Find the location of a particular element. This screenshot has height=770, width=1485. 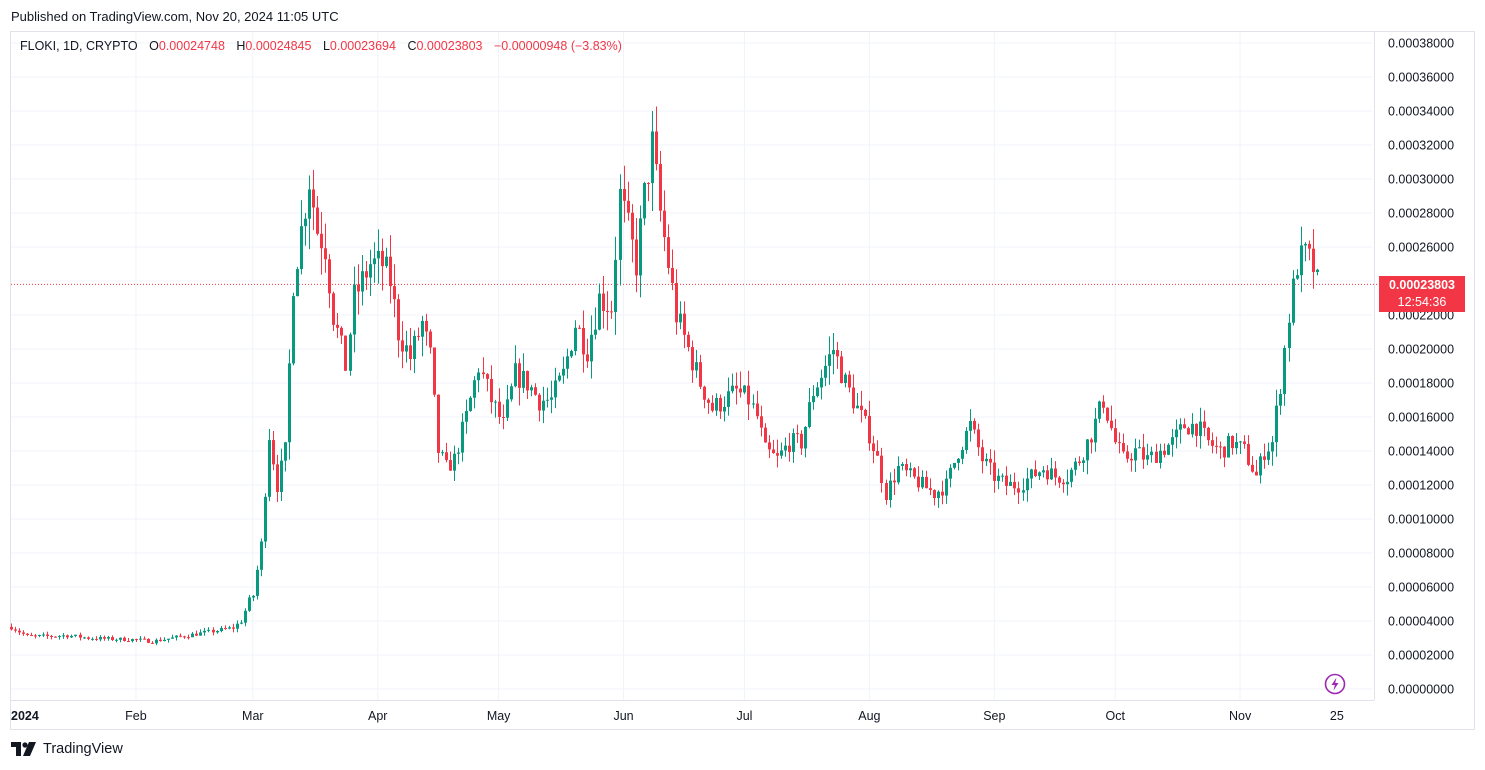

tradingview-brand: TradingView is located at coordinates (67, 749).